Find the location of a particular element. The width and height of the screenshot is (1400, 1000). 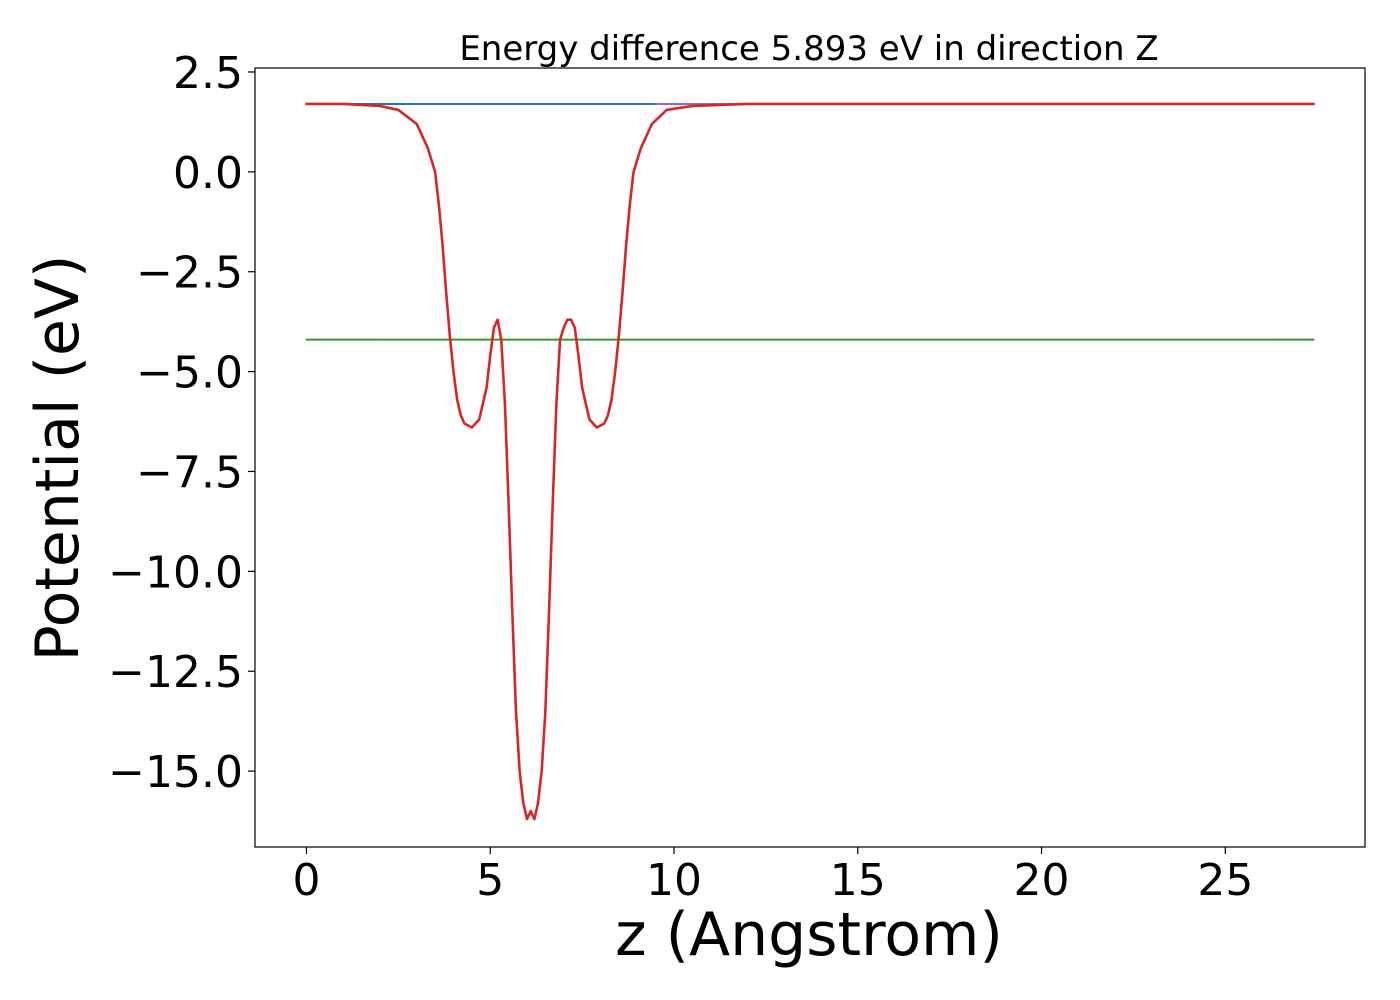

x-tick-label: 20 is located at coordinates (1042, 880).